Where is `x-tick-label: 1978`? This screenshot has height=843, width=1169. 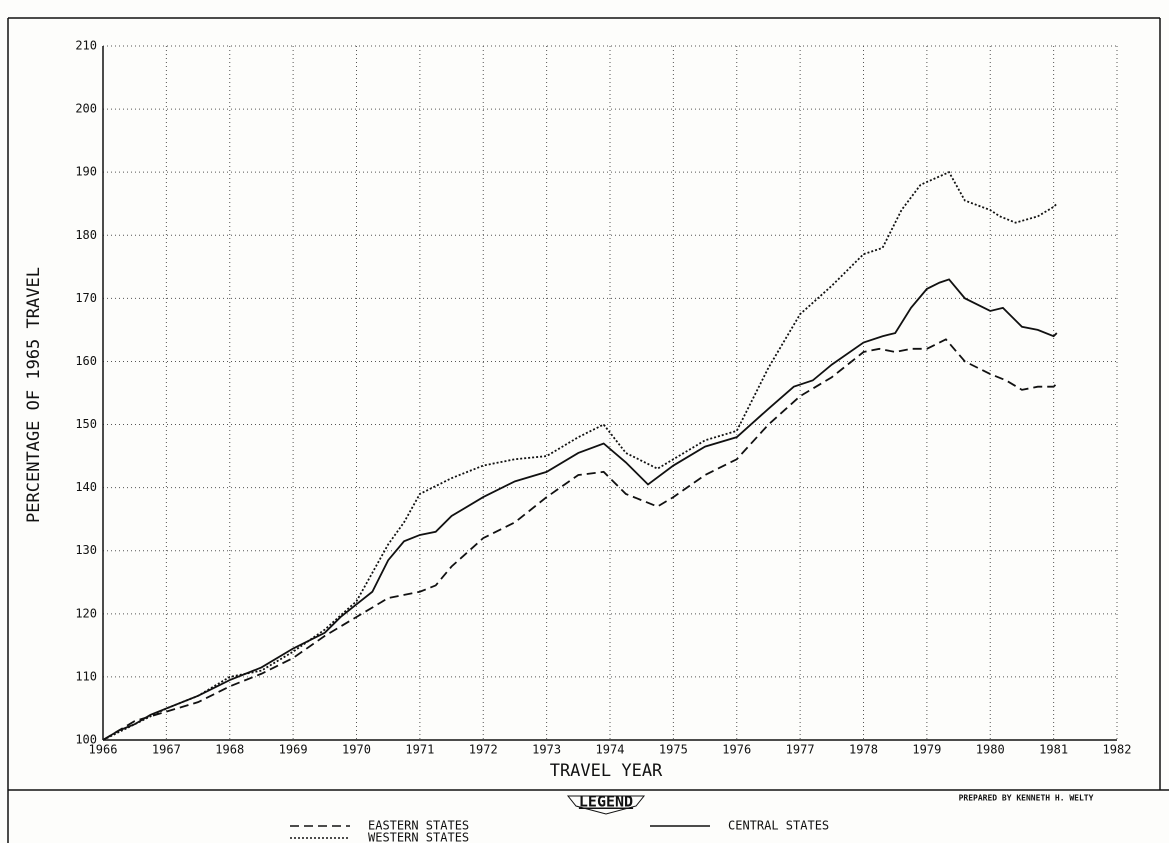
x-tick-label: 1978 is located at coordinates (863, 750).